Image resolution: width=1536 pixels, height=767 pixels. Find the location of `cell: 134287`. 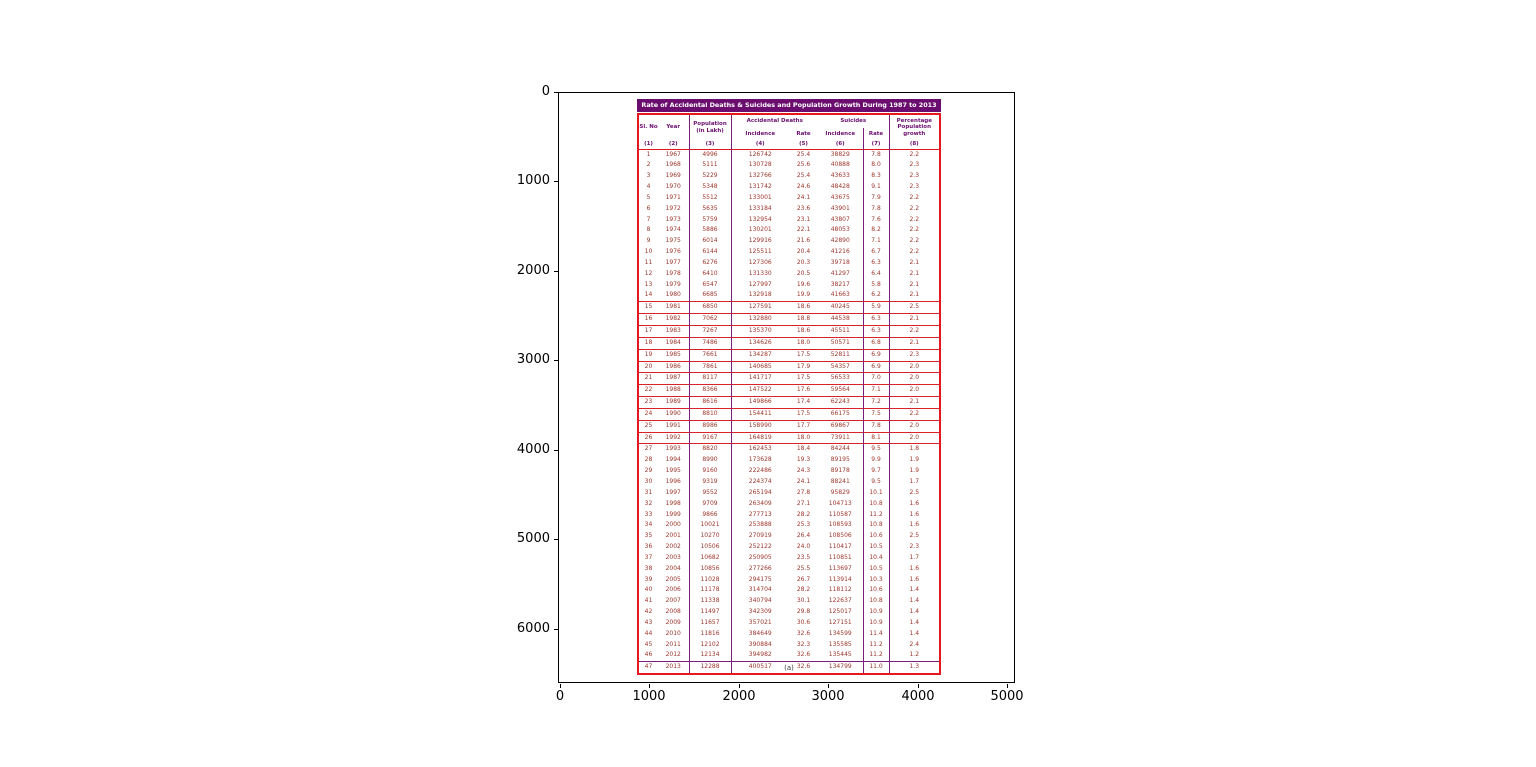

cell: 134287 is located at coordinates (759, 355).